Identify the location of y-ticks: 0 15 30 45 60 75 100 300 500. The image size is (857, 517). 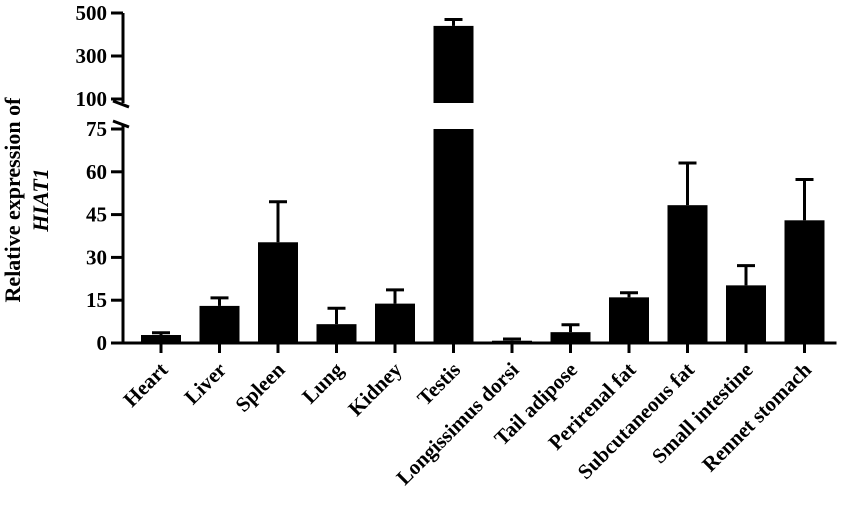
(99, 178).